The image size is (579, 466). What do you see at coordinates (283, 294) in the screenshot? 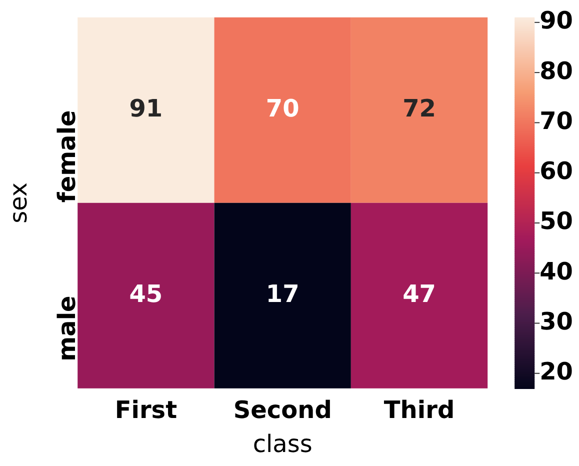
I see `data-label: 17` at bounding box center [283, 294].